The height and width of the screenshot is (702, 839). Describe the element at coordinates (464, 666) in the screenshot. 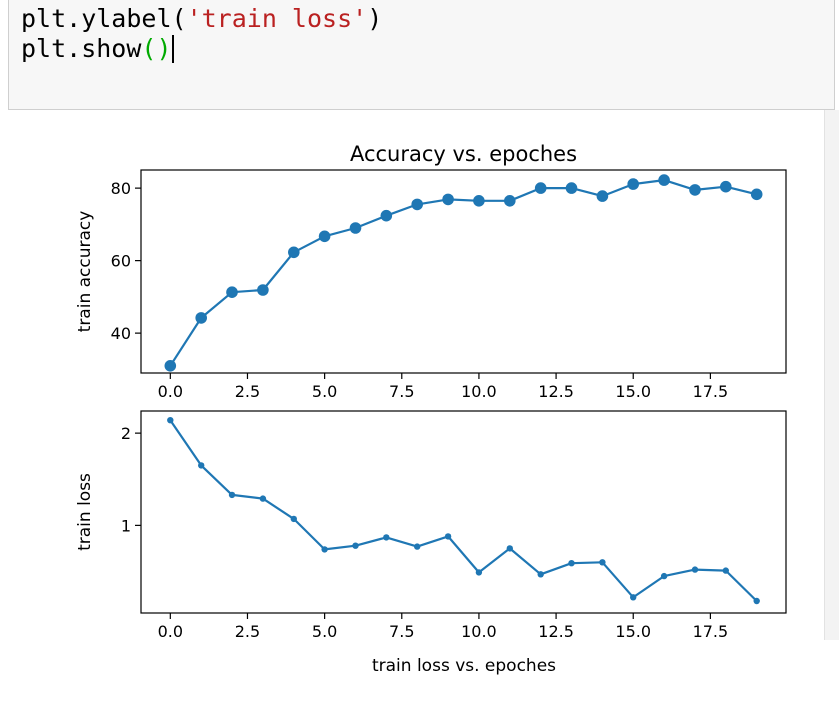

I see `x-axis-label: train loss vs. epoches` at that location.